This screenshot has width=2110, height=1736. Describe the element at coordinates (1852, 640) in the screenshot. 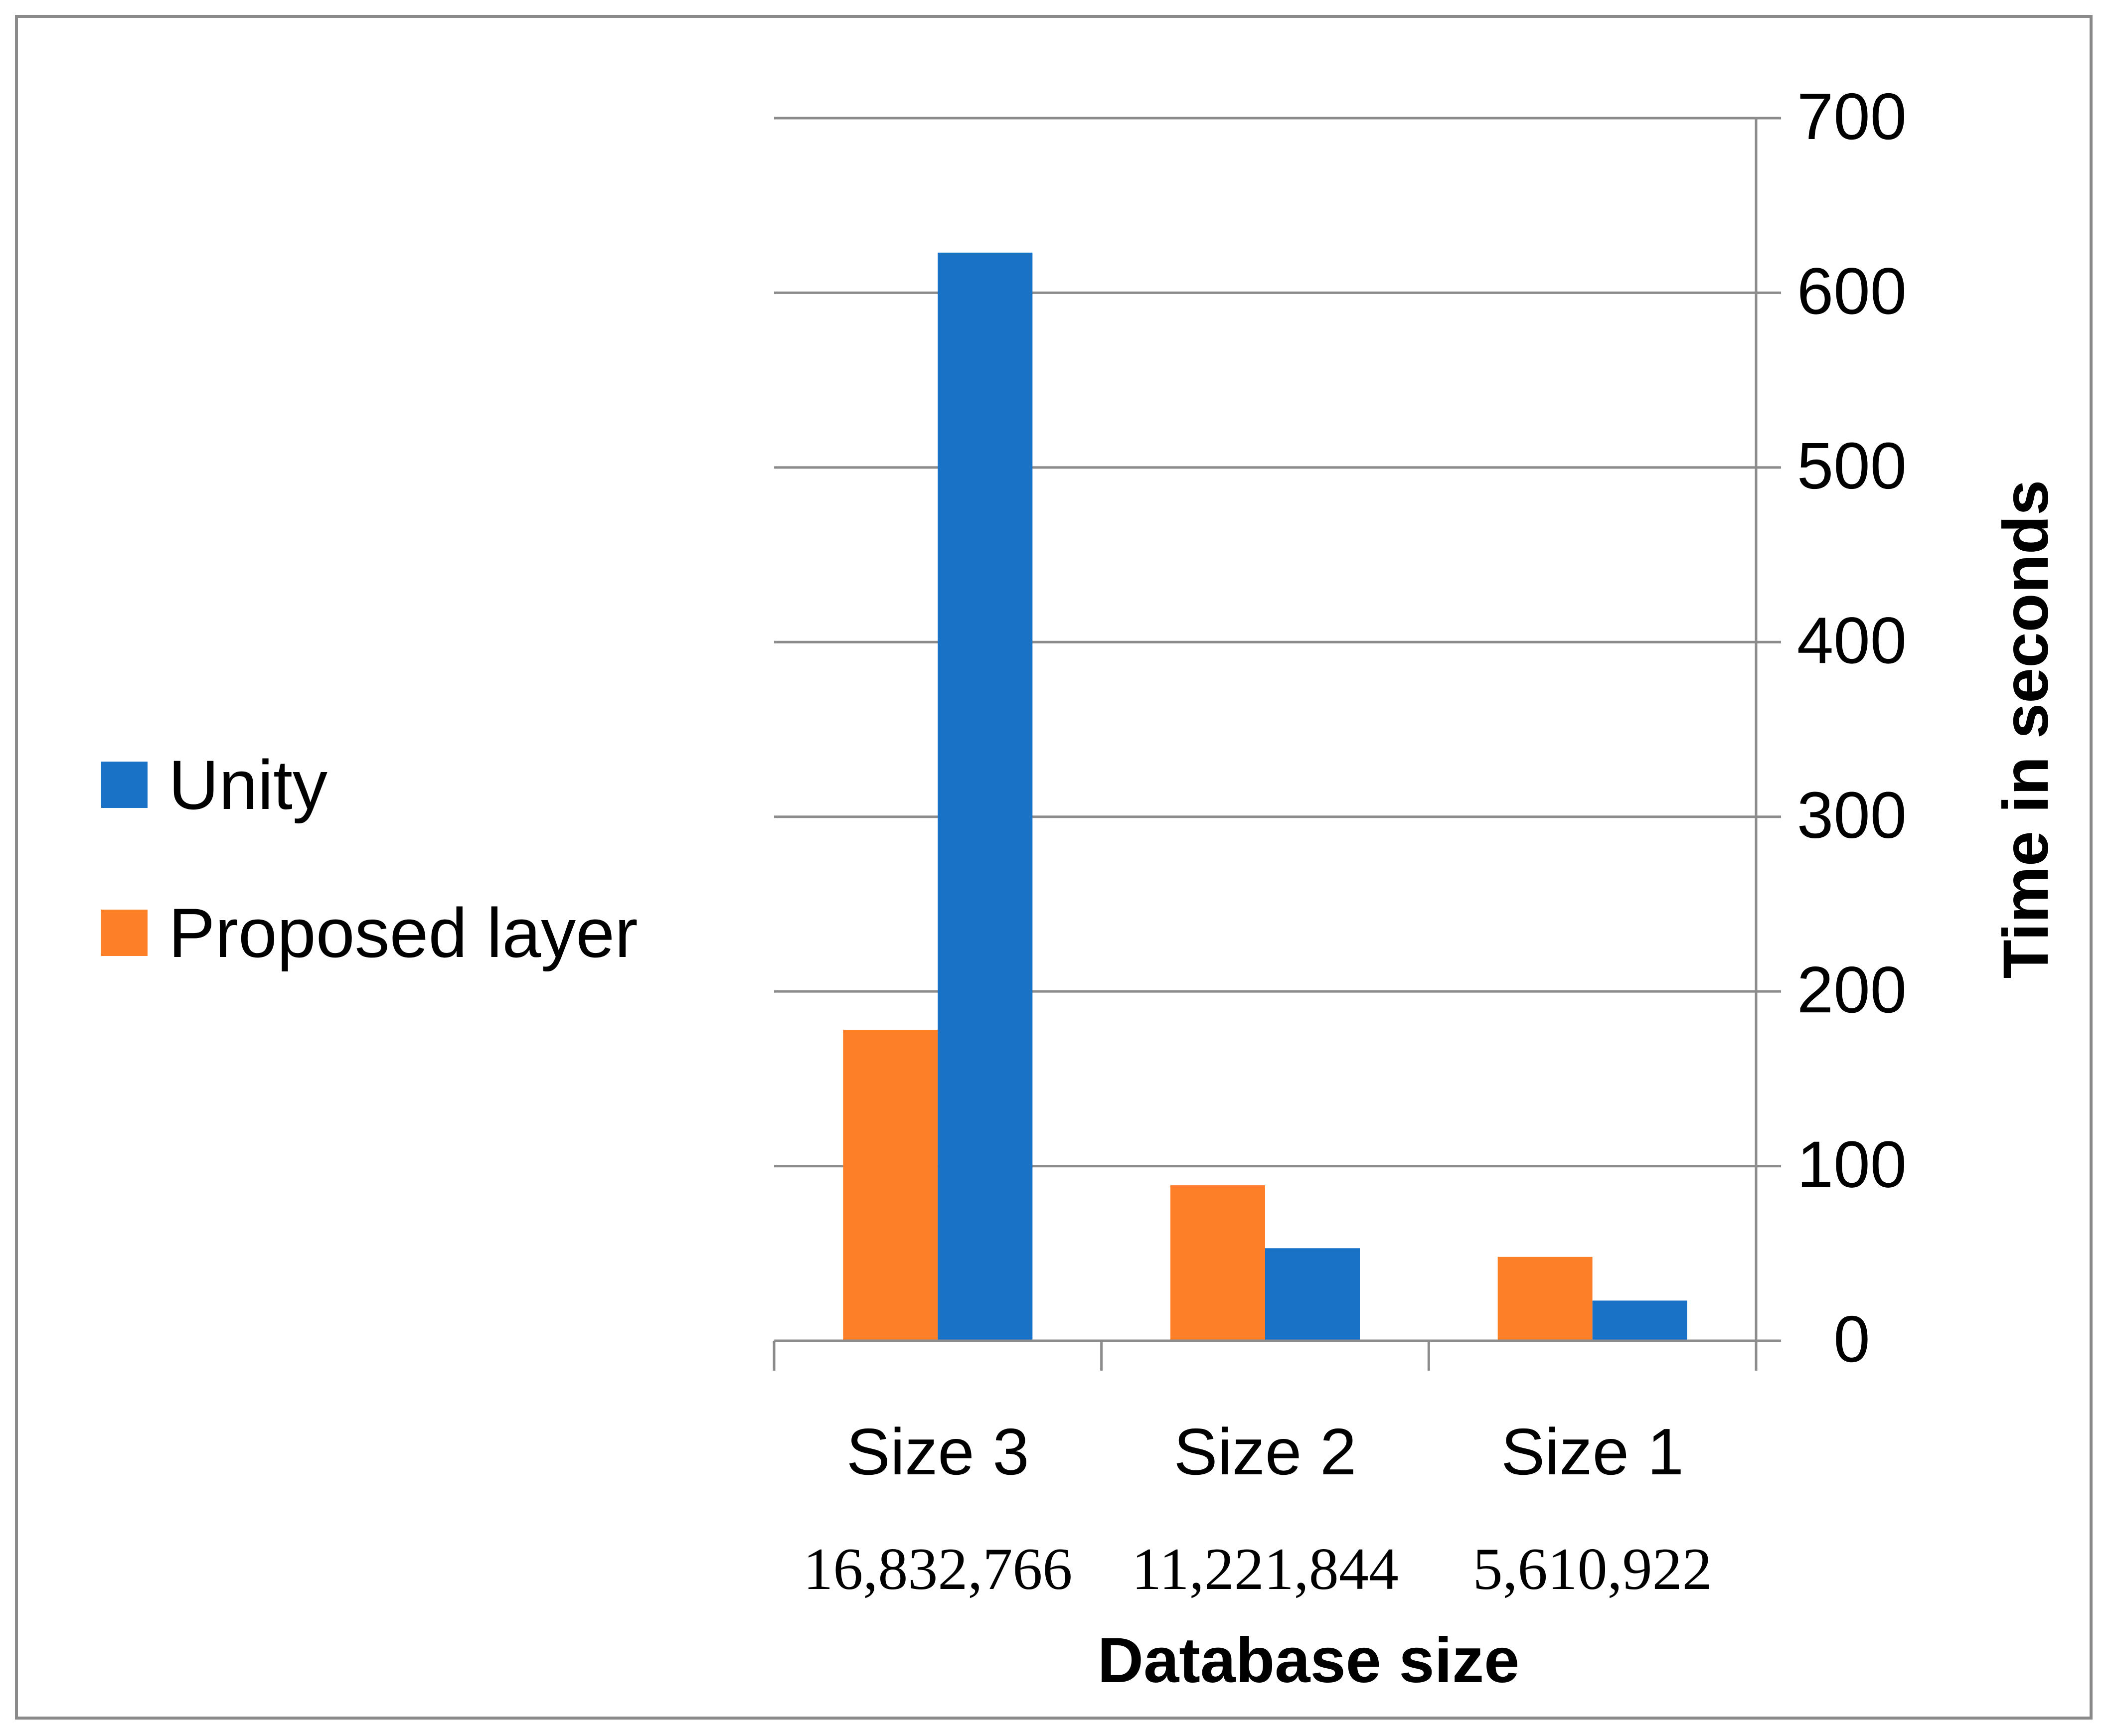

I see `y-tick-label-400: 400` at that location.